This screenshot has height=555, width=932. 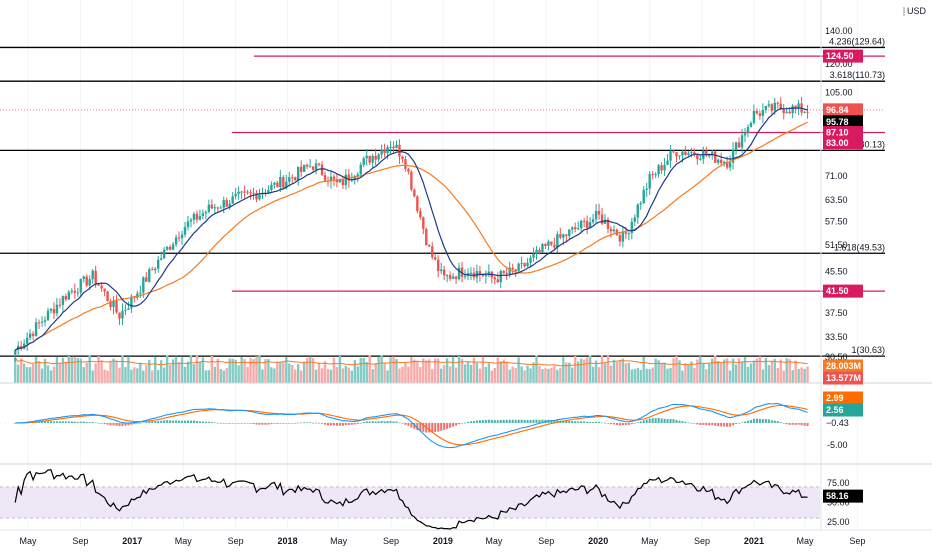 What do you see at coordinates (836, 221) in the screenshot?
I see `price-axis-label: 57.50` at bounding box center [836, 221].